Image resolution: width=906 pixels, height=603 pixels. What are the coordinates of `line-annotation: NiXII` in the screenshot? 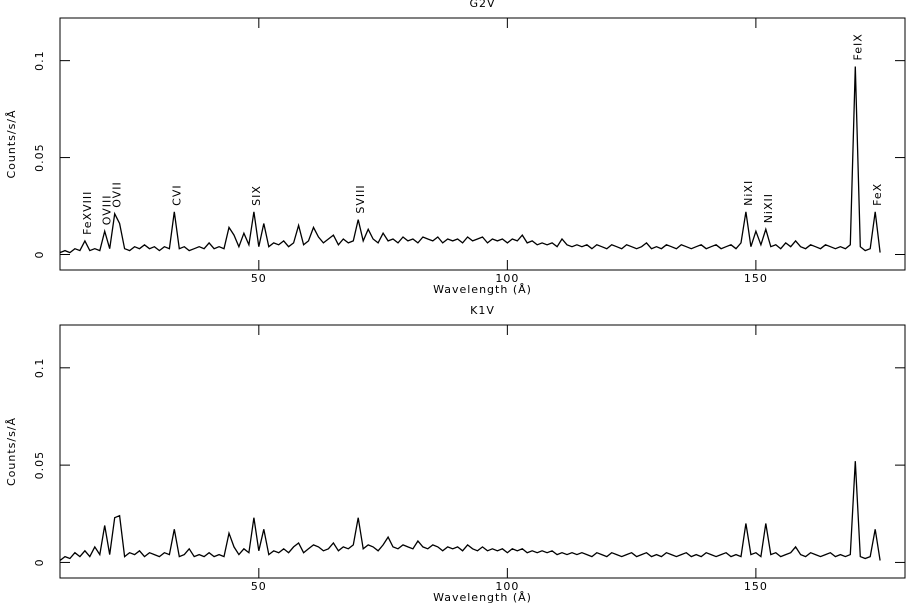 It's located at (768, 208).